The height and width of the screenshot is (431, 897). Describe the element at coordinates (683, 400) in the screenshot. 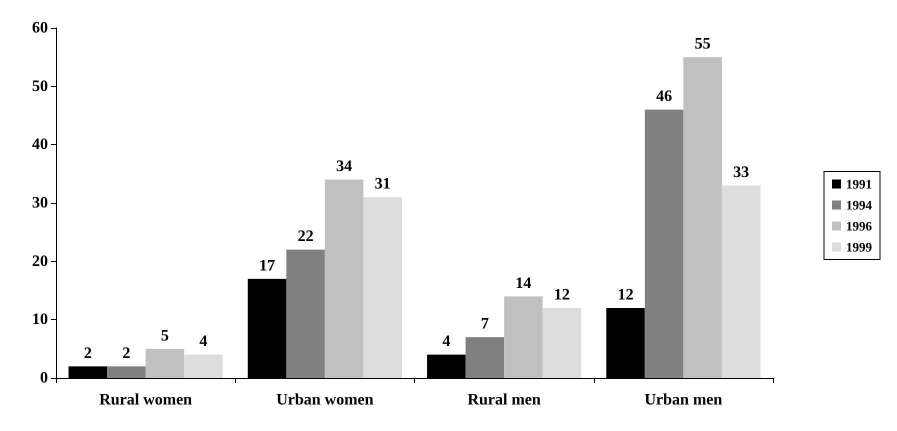

I see `x-tick-label: Urban men` at that location.